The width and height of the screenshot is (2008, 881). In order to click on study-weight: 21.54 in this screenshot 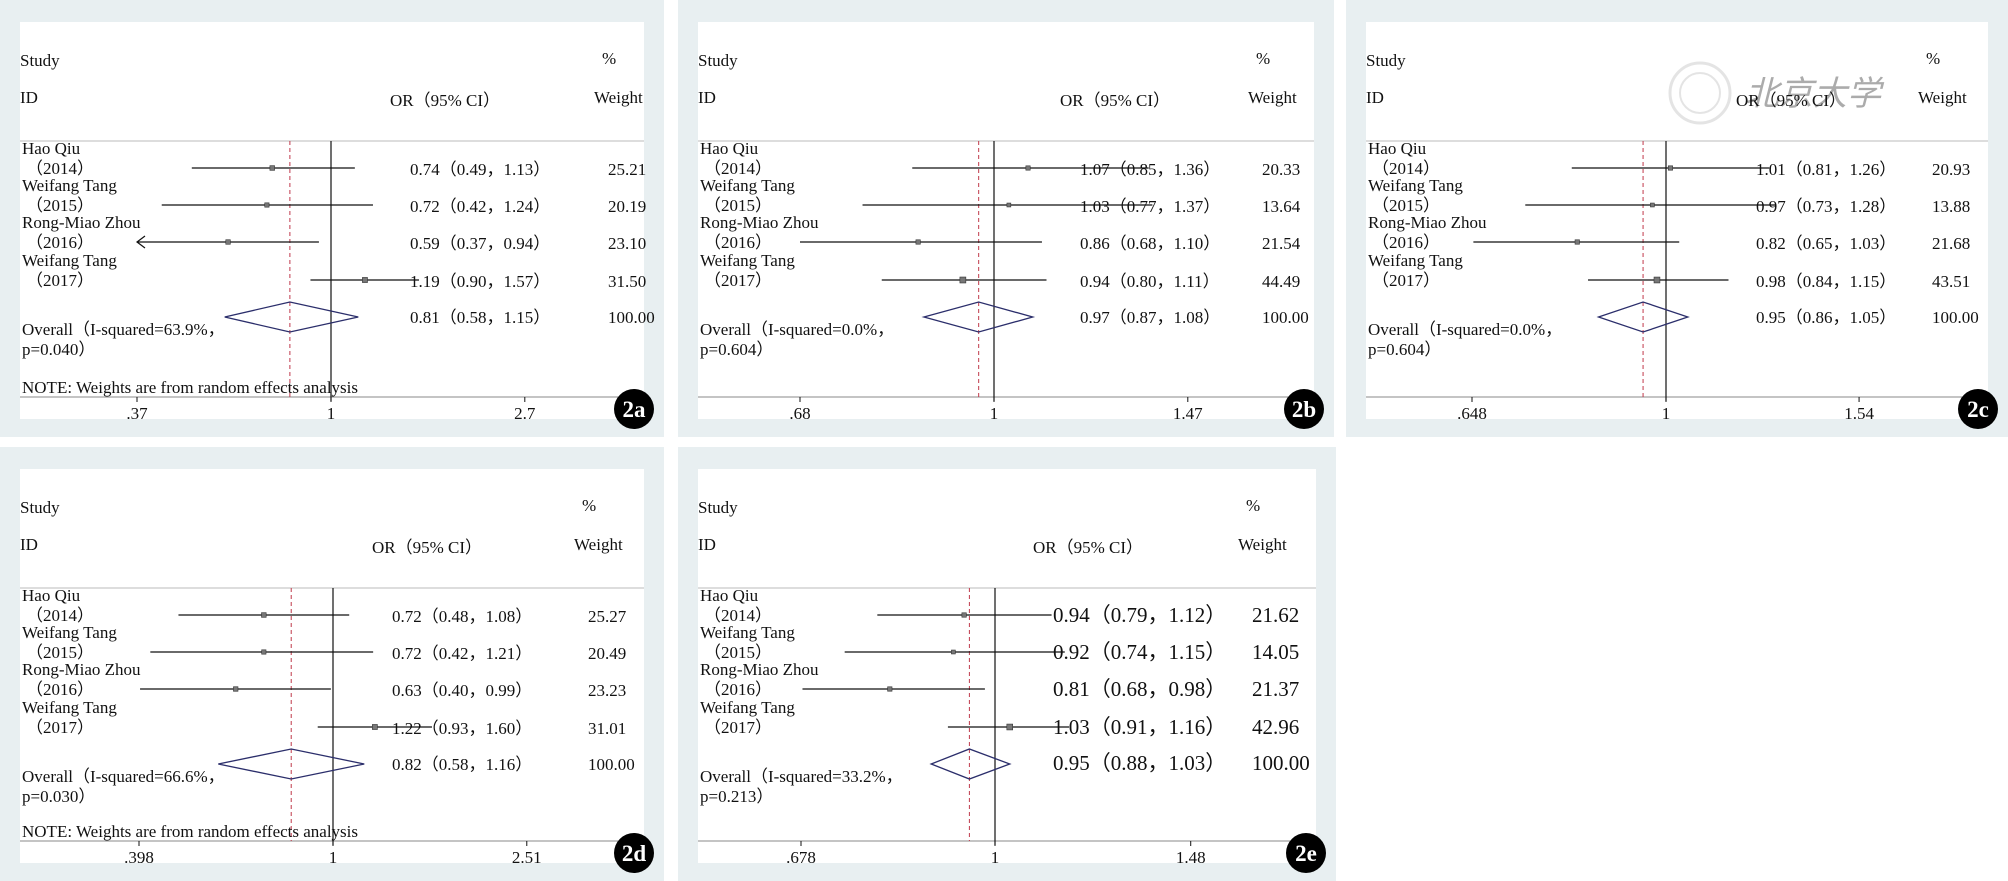, I will do `click(1281, 243)`.